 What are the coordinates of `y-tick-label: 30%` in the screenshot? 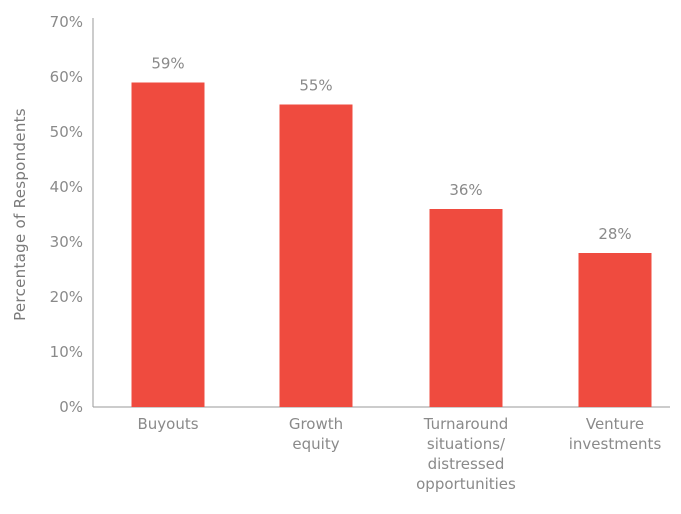 It's located at (66, 242).